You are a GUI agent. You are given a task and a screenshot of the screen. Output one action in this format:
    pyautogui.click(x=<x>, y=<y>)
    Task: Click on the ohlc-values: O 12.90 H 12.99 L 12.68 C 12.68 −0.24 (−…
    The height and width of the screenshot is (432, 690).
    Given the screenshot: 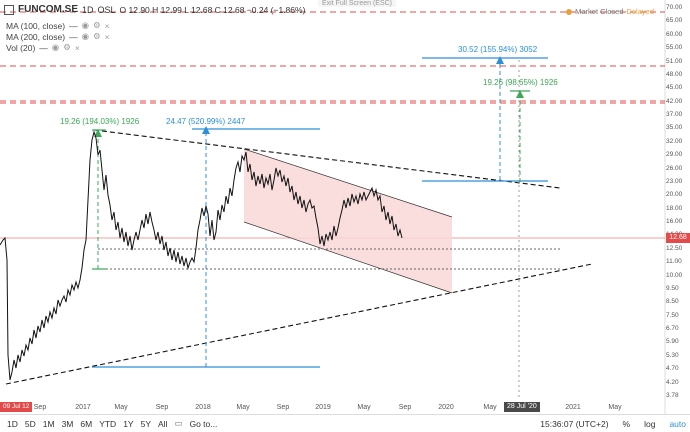 What is the action you would take?
    pyautogui.click(x=212, y=9)
    